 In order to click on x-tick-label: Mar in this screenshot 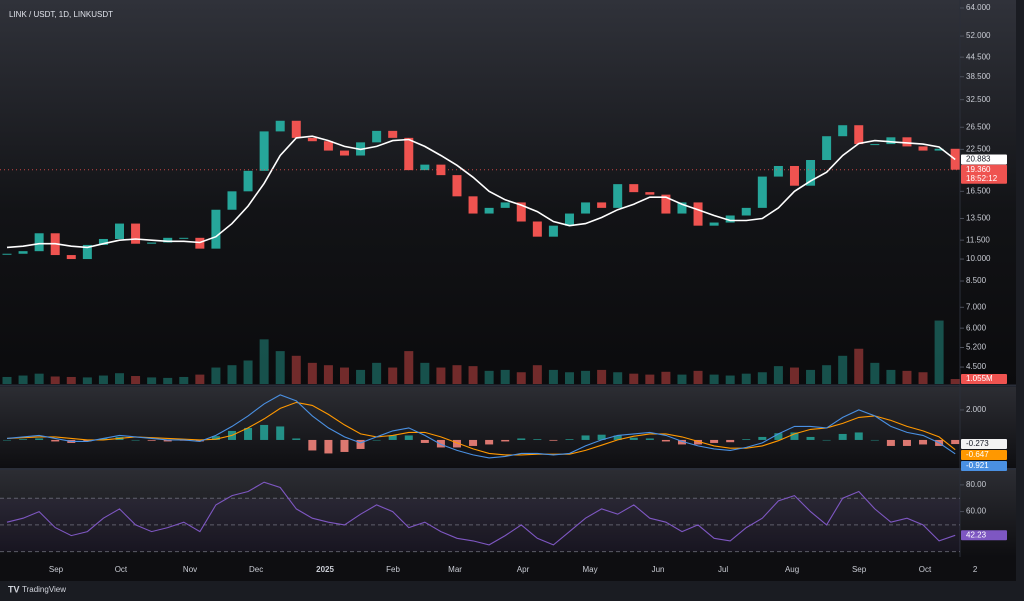, I will do `click(455, 569)`.